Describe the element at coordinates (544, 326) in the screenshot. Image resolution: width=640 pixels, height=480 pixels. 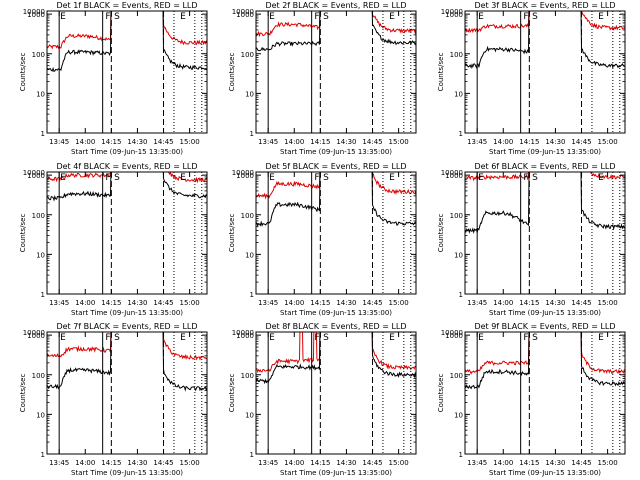
I see `panel-title: Det 9f BLACK = Events, RED = LLD` at that location.